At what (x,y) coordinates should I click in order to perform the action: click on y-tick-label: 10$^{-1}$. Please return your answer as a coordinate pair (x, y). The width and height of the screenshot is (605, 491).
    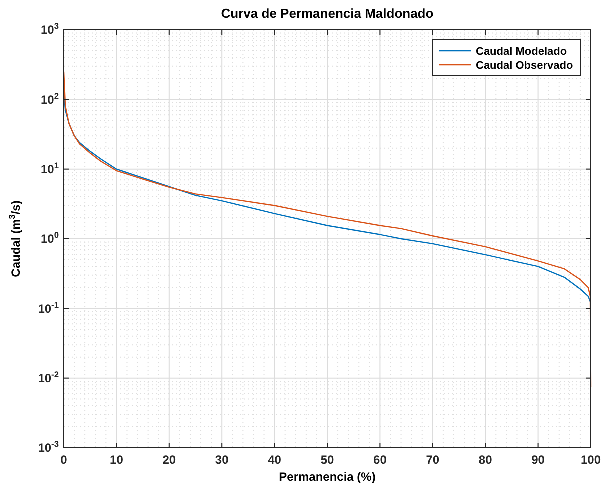
    Looking at the image, I should click on (49, 308).